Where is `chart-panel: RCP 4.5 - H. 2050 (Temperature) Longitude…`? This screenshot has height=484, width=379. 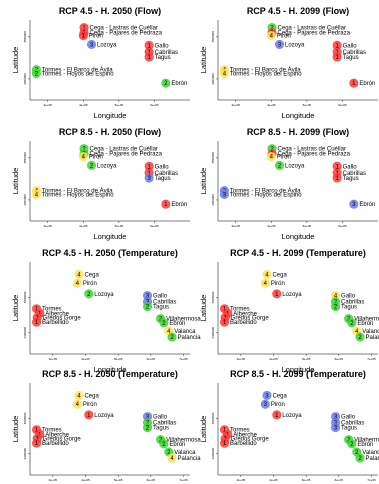
chart-panel: RCP 4.5 - H. 2050 (Temperature) Longitude… is located at coordinates (106, 311).